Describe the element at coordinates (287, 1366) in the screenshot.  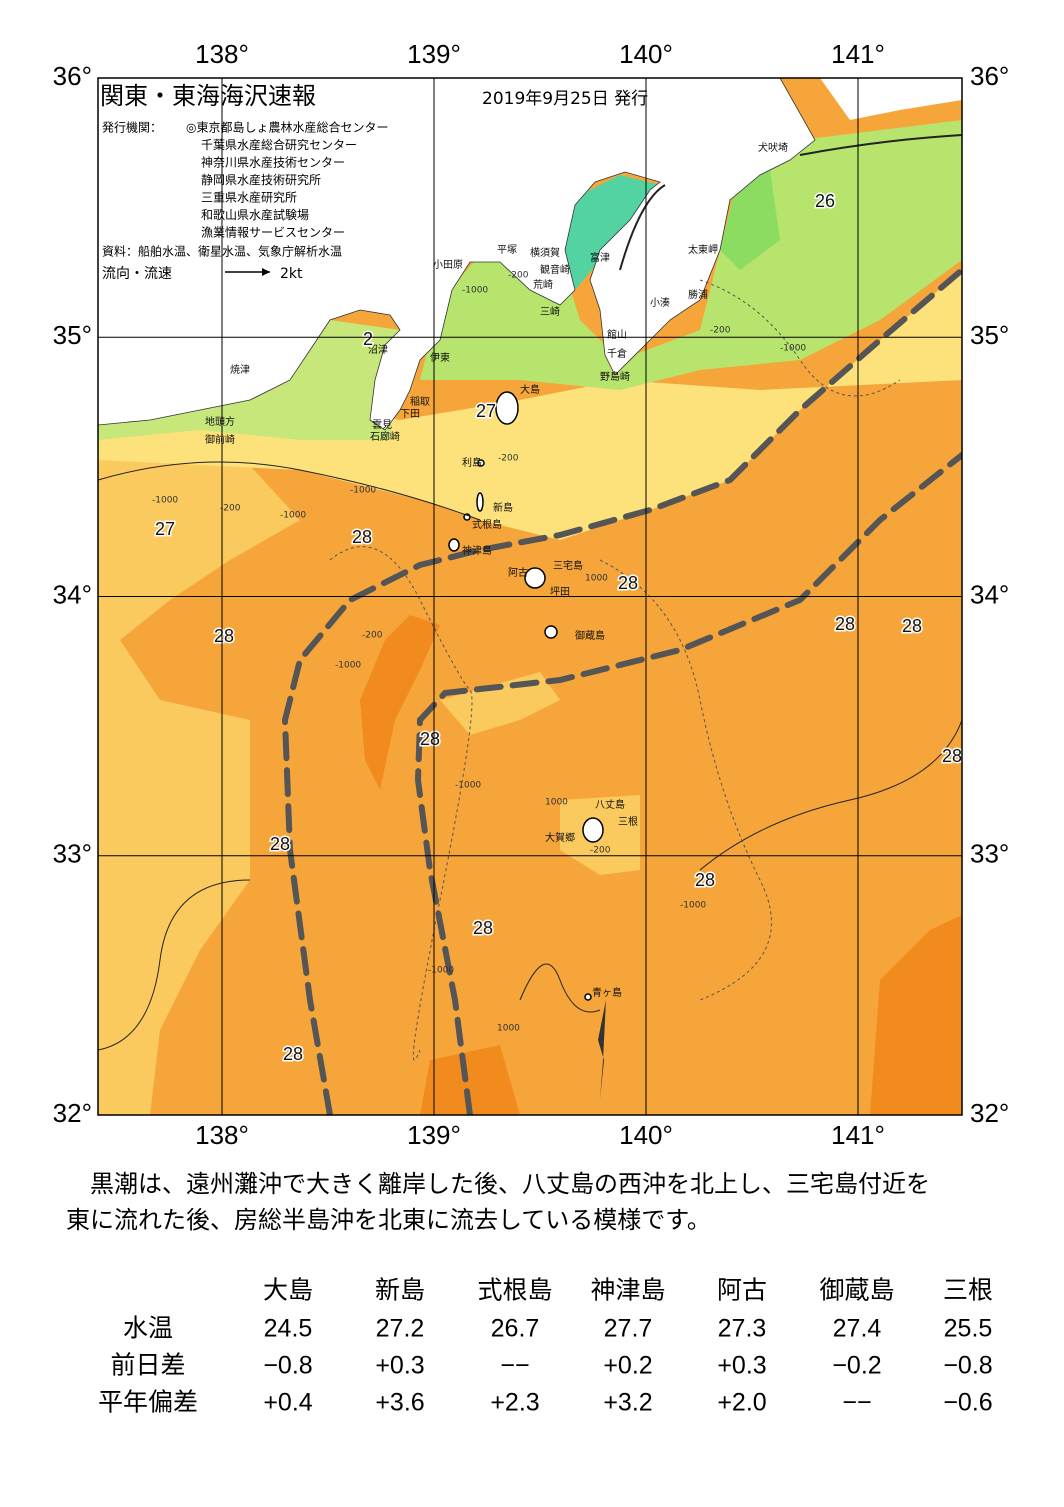
I see `table-cell: −0.8` at that location.